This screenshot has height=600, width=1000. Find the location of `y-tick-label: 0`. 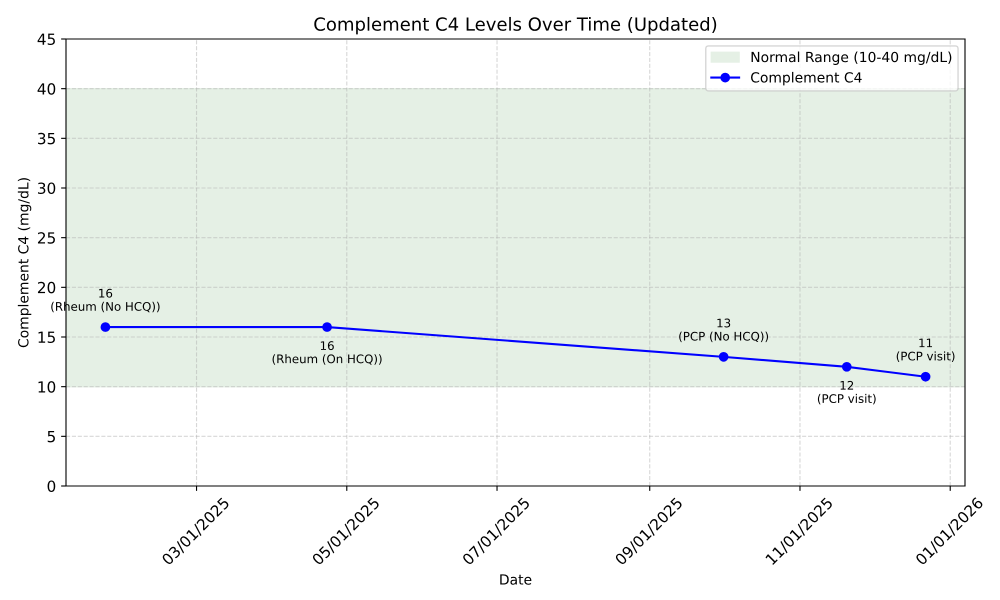

y-tick-label: 0 is located at coordinates (52, 486).